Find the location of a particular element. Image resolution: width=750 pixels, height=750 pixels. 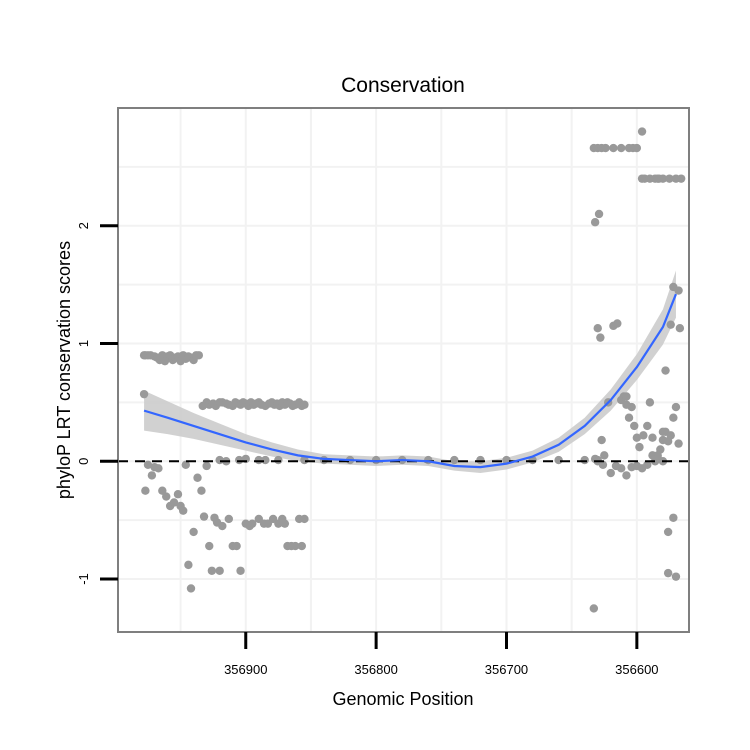

y-tick-label: -1 is located at coordinates (83, 579).